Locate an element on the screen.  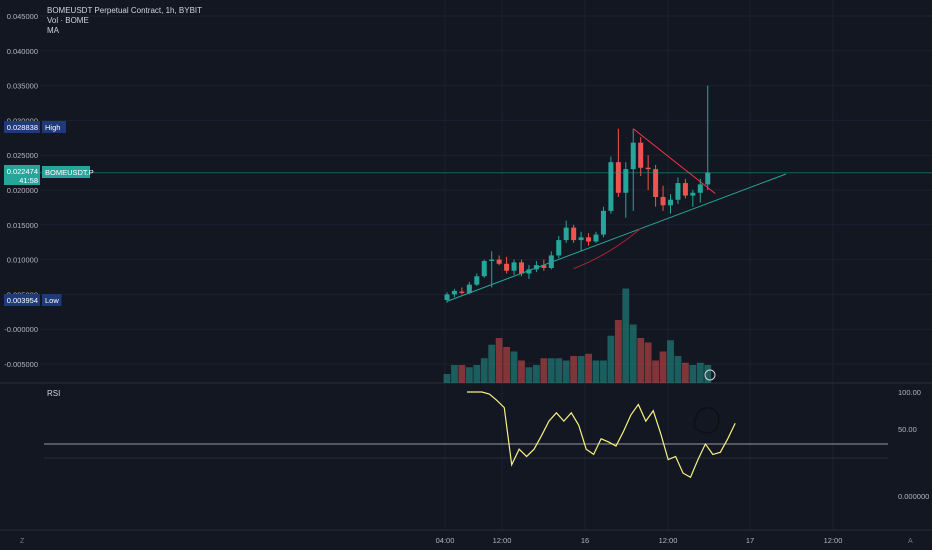
low-badge-value-bg is located at coordinates (22, 300).